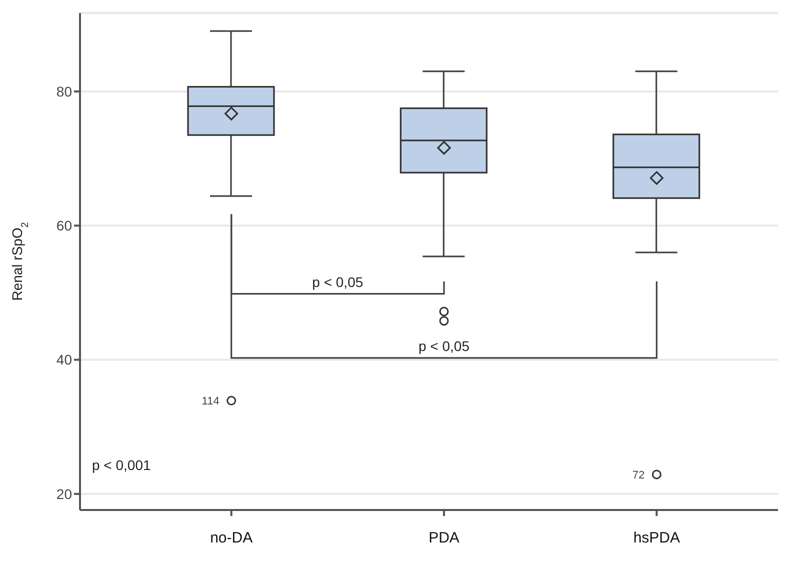  What do you see at coordinates (121, 465) in the screenshot?
I see `annotation: p < 0,001` at bounding box center [121, 465].